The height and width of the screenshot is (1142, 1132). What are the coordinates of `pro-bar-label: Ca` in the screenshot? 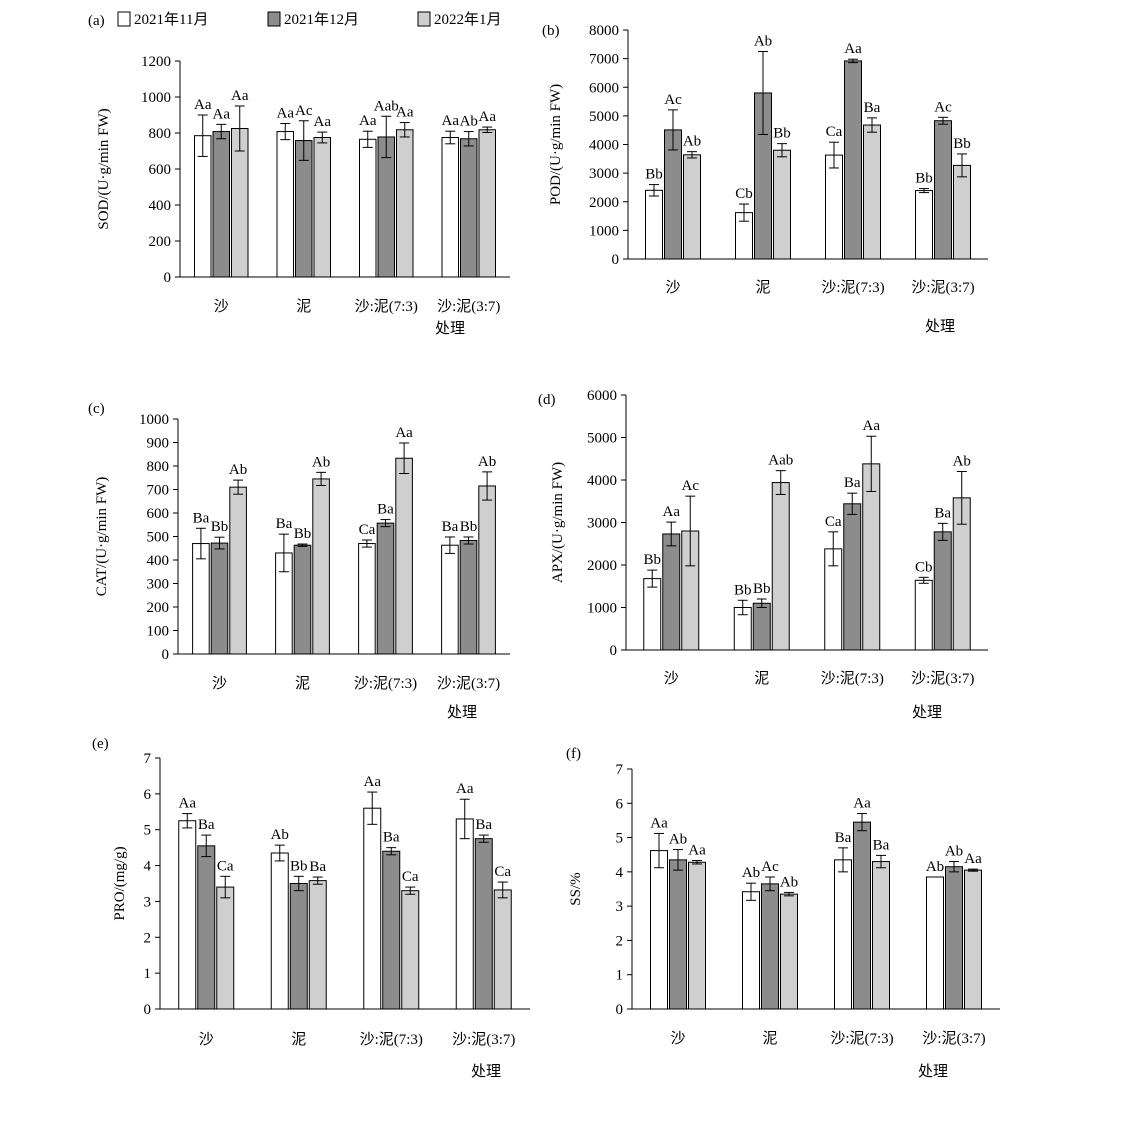 It's located at (502, 872).